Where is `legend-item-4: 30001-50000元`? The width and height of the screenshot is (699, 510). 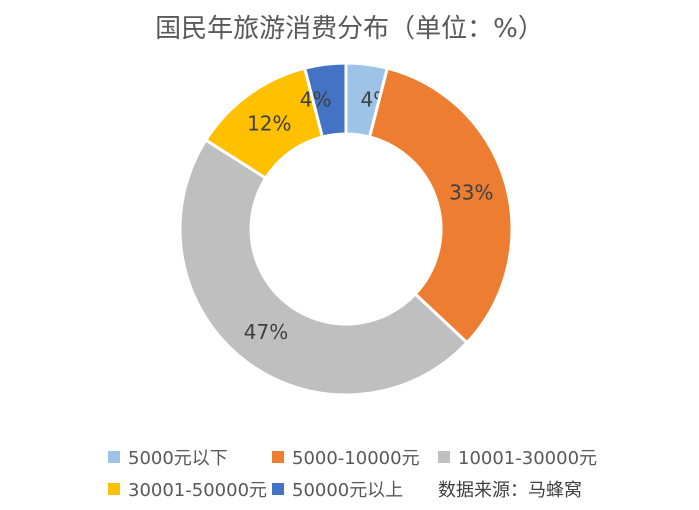
legend-item-4: 30001-50000元 is located at coordinates (187, 489).